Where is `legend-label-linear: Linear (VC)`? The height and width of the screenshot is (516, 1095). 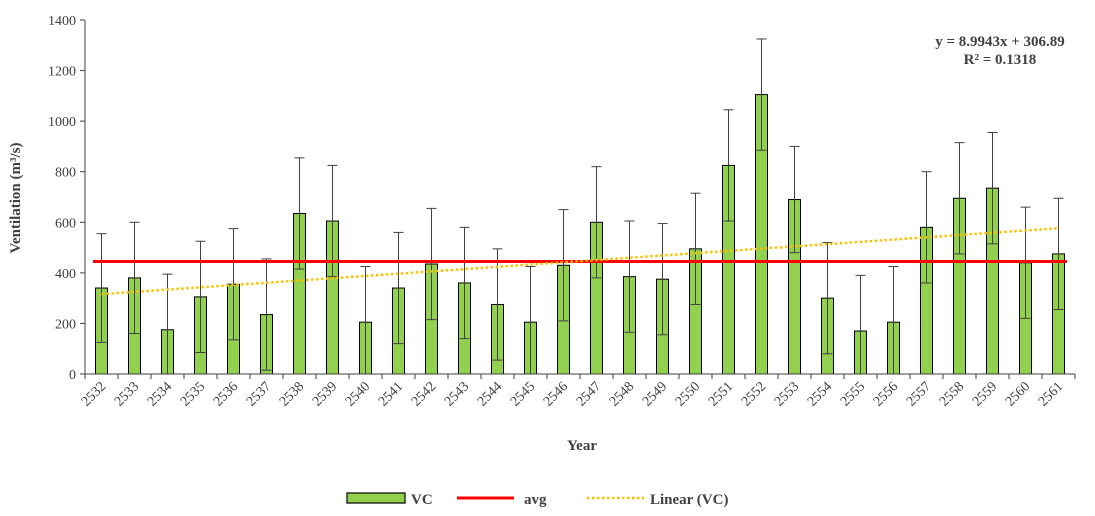 legend-label-linear: Linear (VC) is located at coordinates (689, 500).